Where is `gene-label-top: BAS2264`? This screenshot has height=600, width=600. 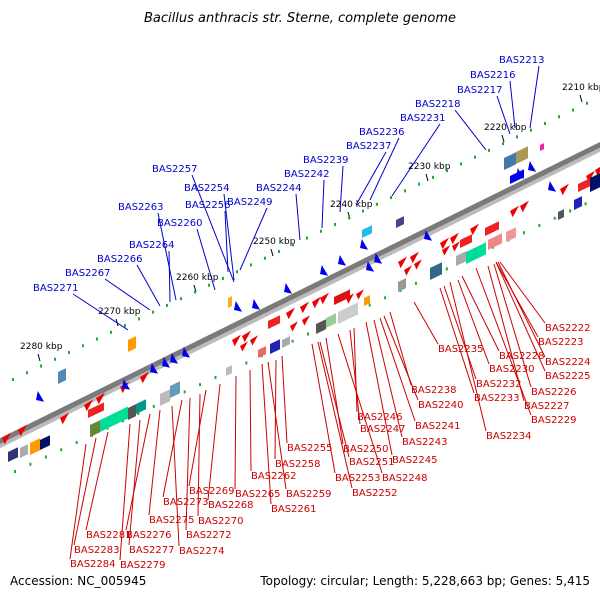
gene-label-top: BAS2264 is located at coordinates (152, 245).